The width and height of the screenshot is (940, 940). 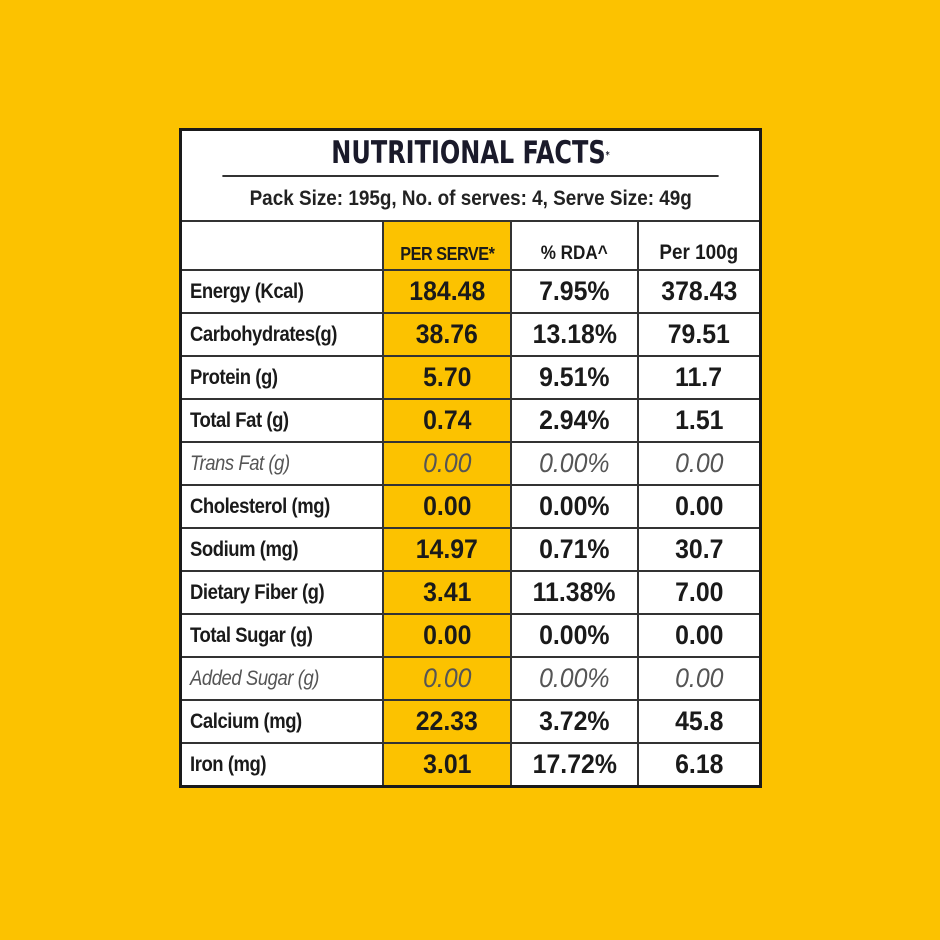 I want to click on rda-value: 11.38%, so click(x=574, y=592).